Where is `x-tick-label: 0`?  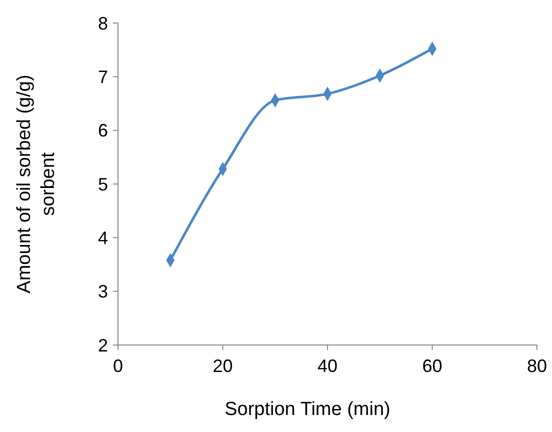
x-tick-label: 0 is located at coordinates (118, 366).